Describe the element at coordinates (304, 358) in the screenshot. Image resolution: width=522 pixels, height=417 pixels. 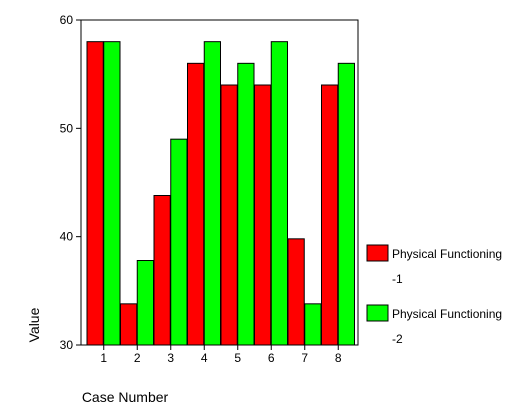
I see `x-tick-label-7: 7` at that location.